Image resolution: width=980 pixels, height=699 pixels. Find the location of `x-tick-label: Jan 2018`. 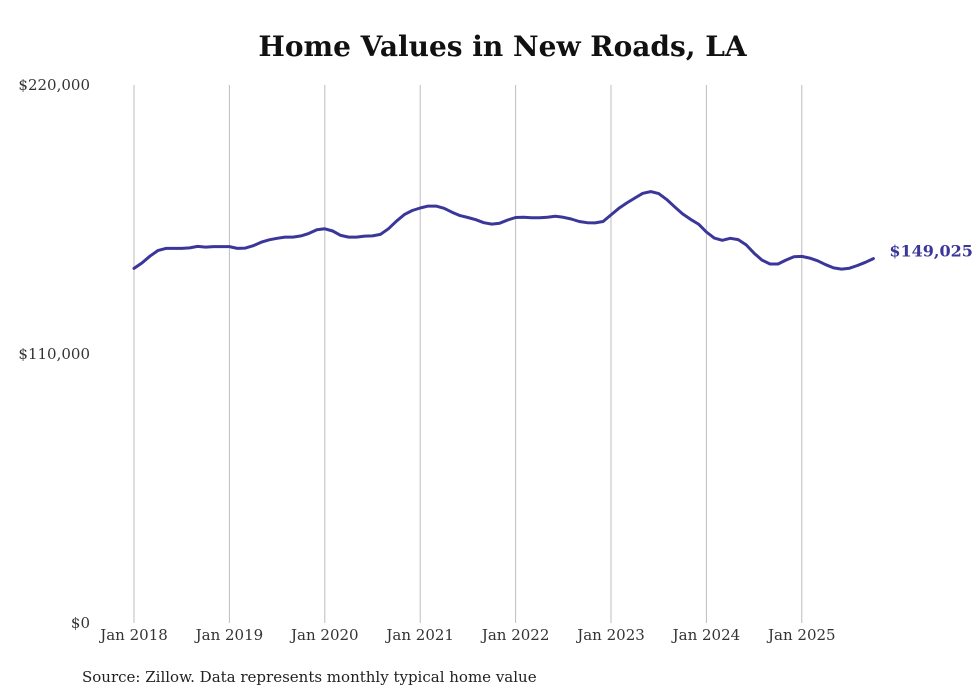

x-tick-label: Jan 2018 is located at coordinates (133, 635).